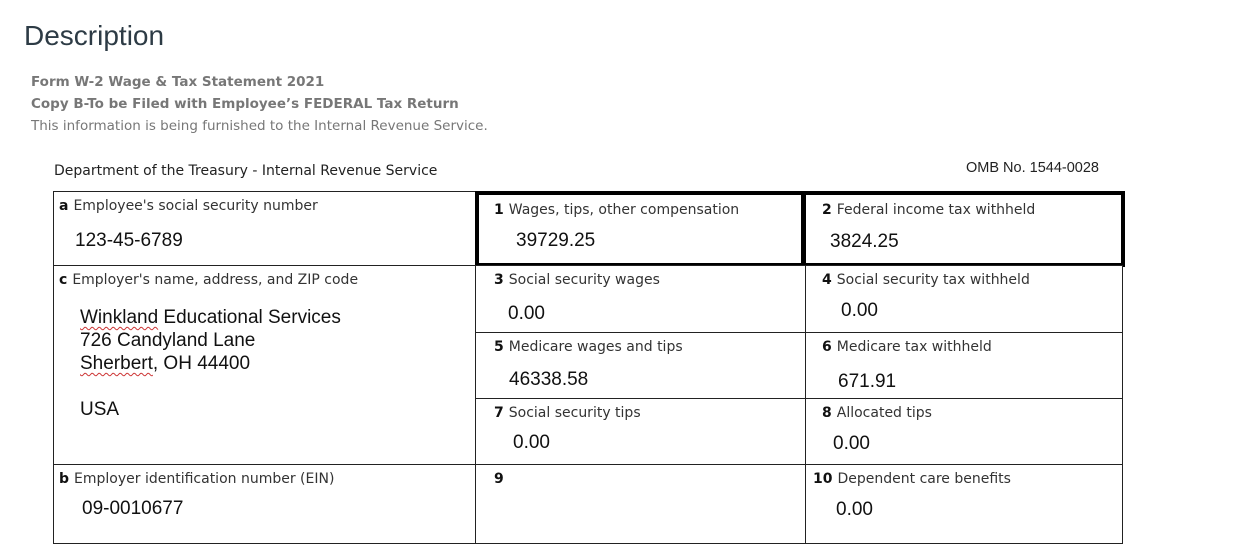  What do you see at coordinates (964, 504) in the screenshot?
I see `box-10: 10 Dependent care benefits 0.00` at bounding box center [964, 504].